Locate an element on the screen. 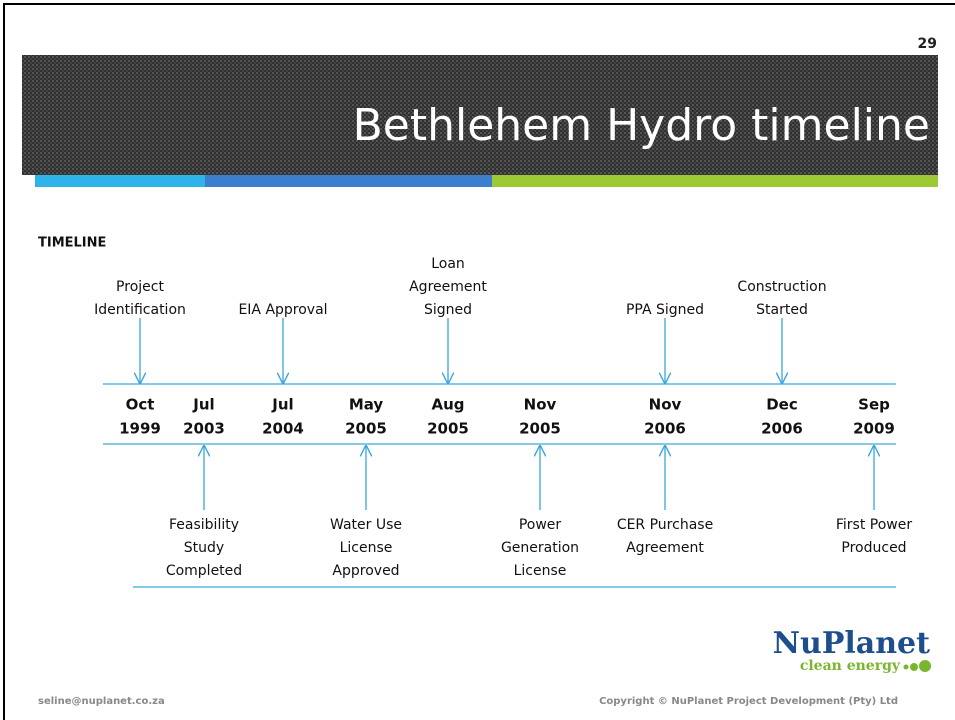 This screenshot has height=720, width=955. event-label: CER Purchase is located at coordinates (665, 525).